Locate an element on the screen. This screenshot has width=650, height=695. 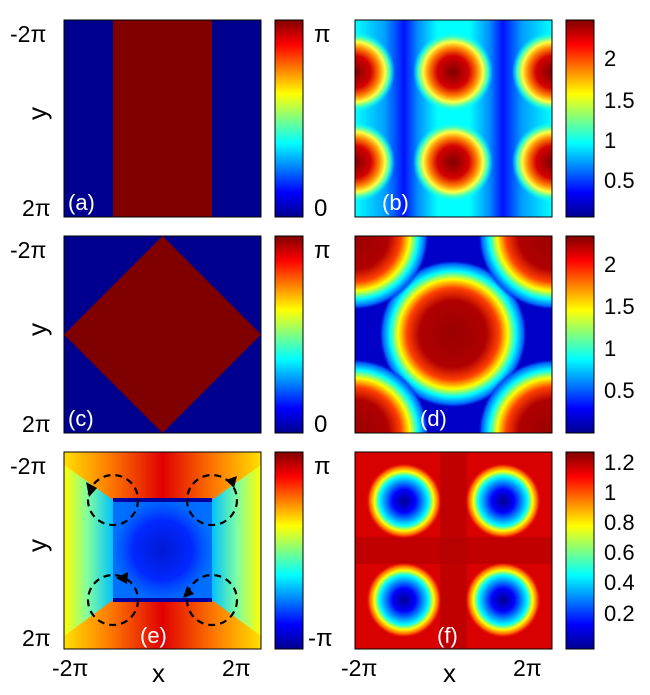
panel-f-frame is located at coordinates (453, 550).